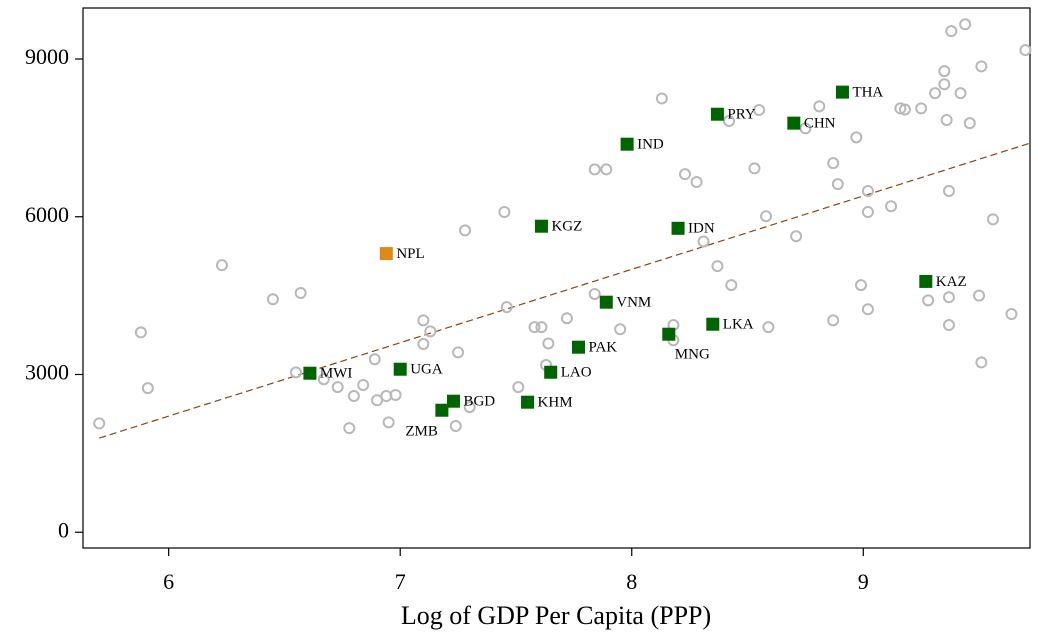  I want to click on x-axis-title: Log of GDP Per Capita (PPP), so click(556, 615).